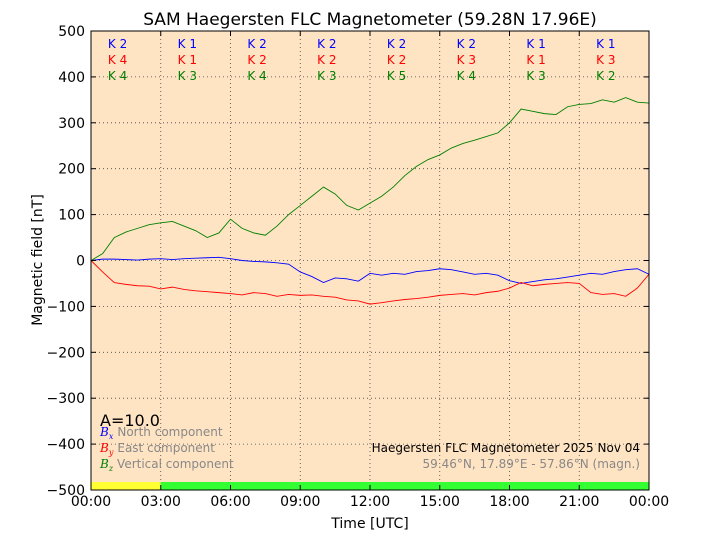 This screenshot has width=720, height=540. I want to click on y-tick-label: −500, so click(66, 491).